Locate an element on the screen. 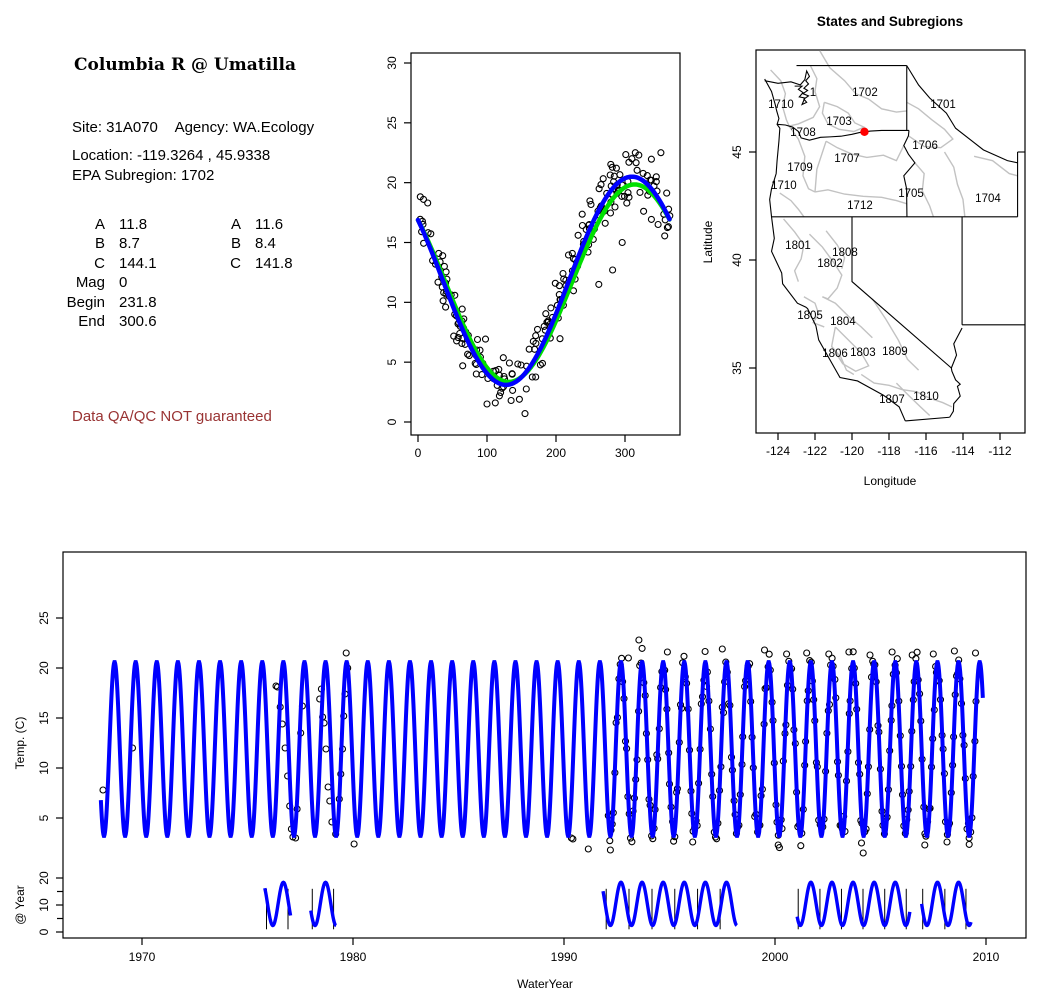 The image size is (1038, 1001). svg-text: 1703 is located at coordinates (839, 122).